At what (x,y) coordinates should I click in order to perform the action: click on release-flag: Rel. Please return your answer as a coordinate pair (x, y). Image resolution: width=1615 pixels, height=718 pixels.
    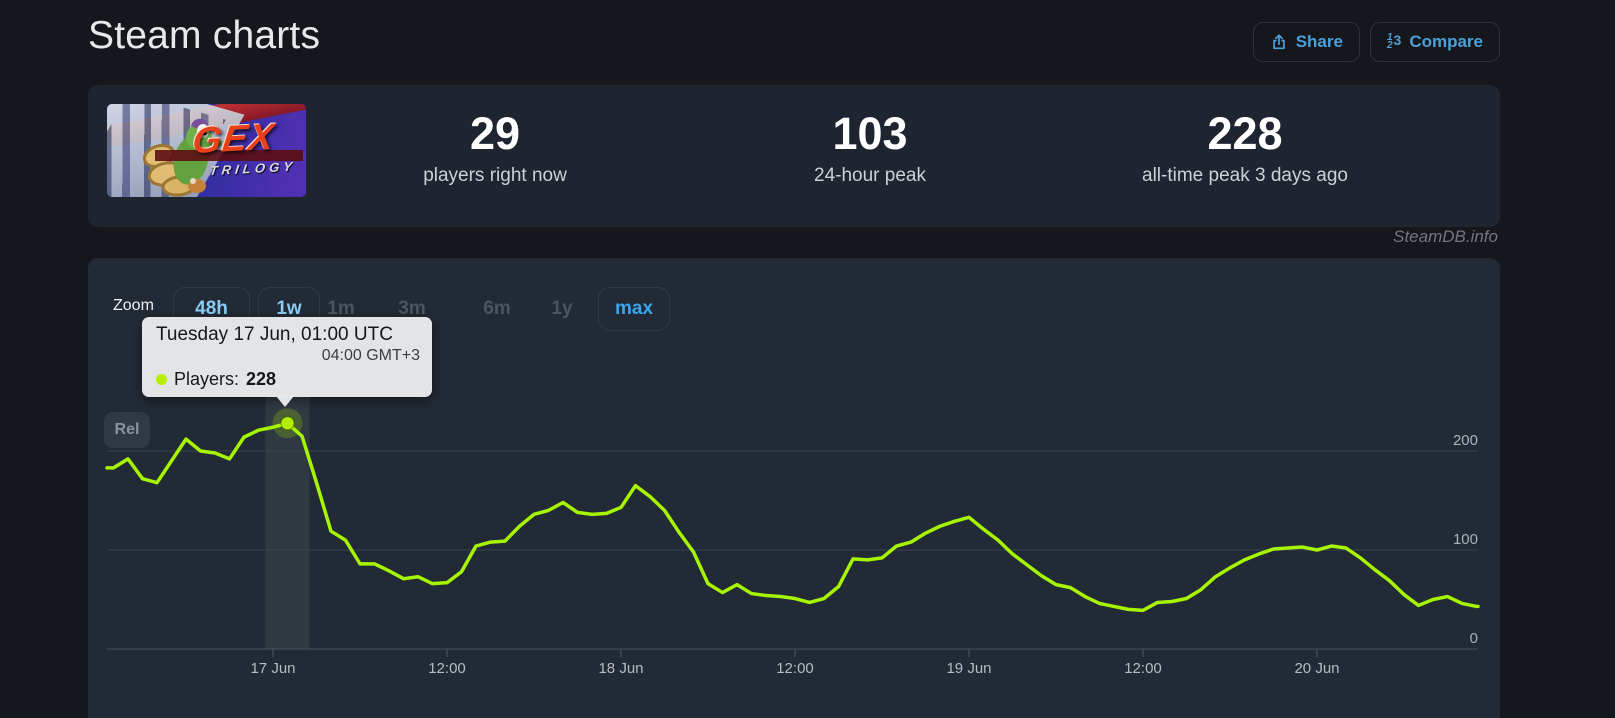
    Looking at the image, I should click on (127, 430).